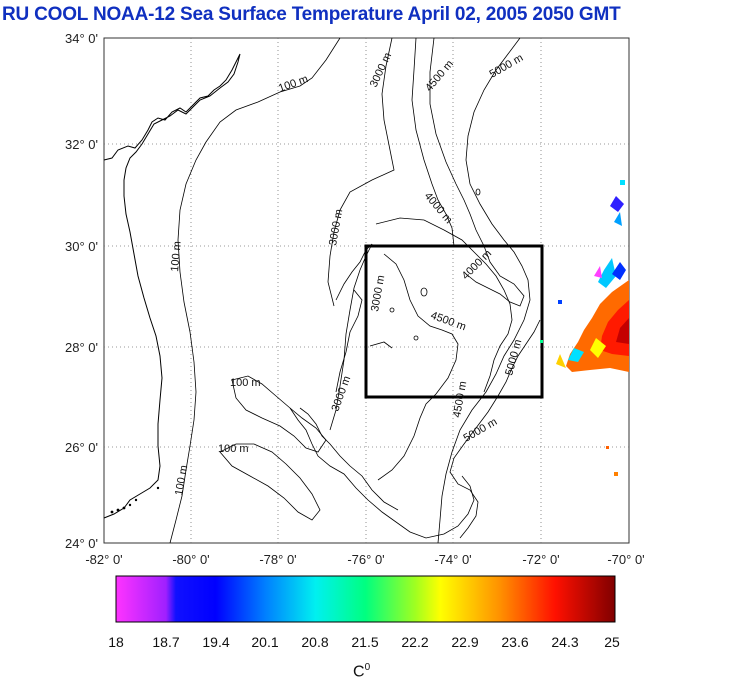  I want to click on colorbar-tick: 23.6, so click(514, 642).